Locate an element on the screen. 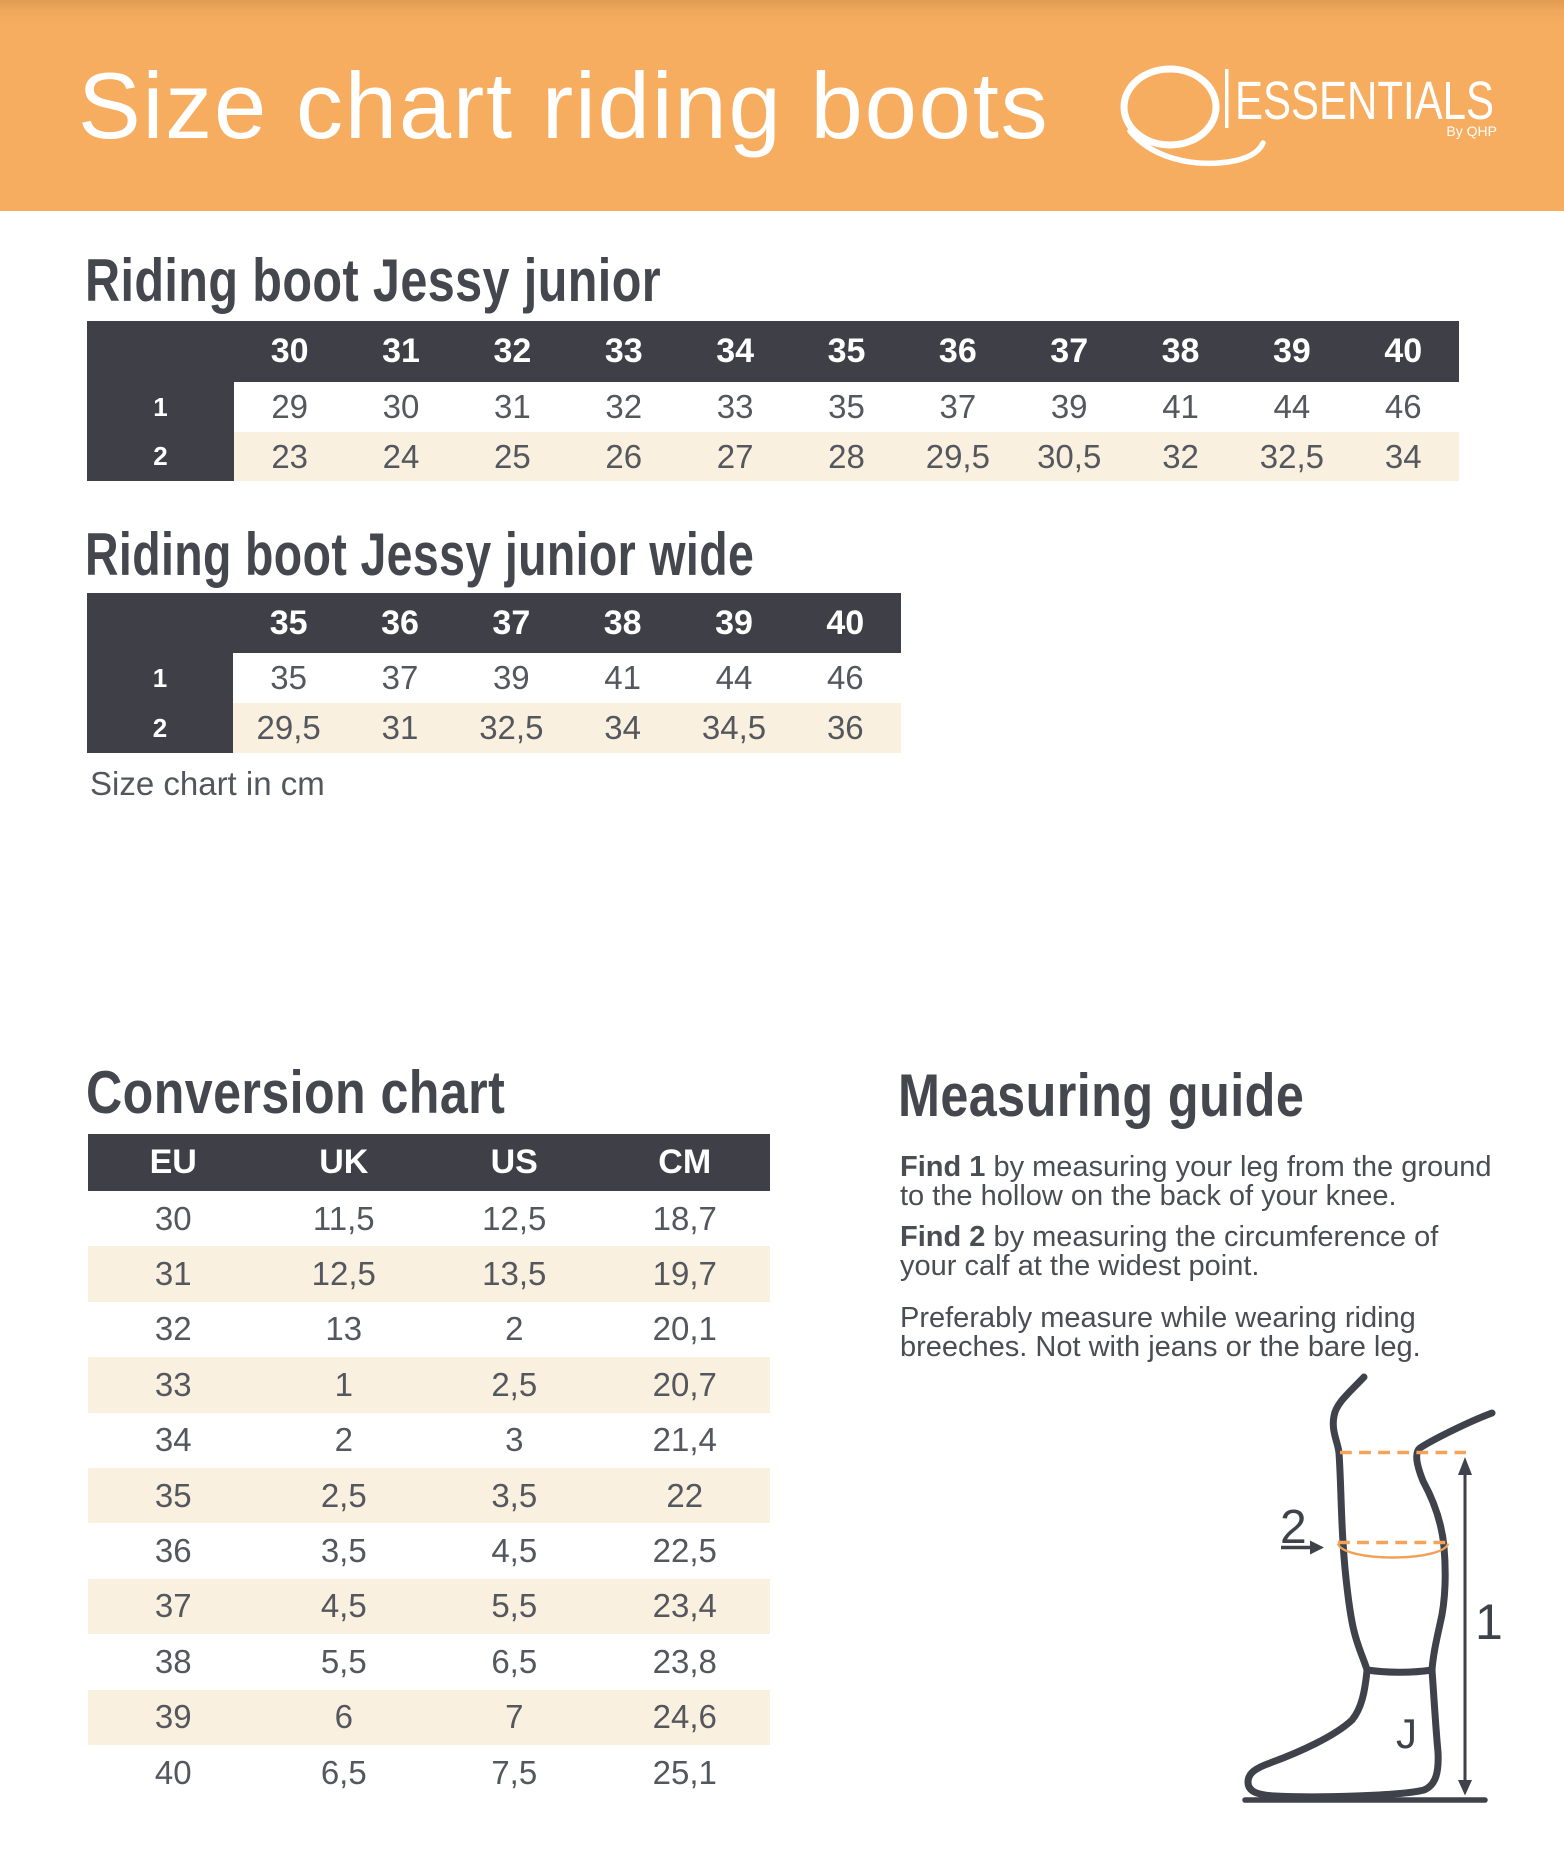 The width and height of the screenshot is (1564, 1876). svg-text: ESSENTIALS is located at coordinates (1364, 101).